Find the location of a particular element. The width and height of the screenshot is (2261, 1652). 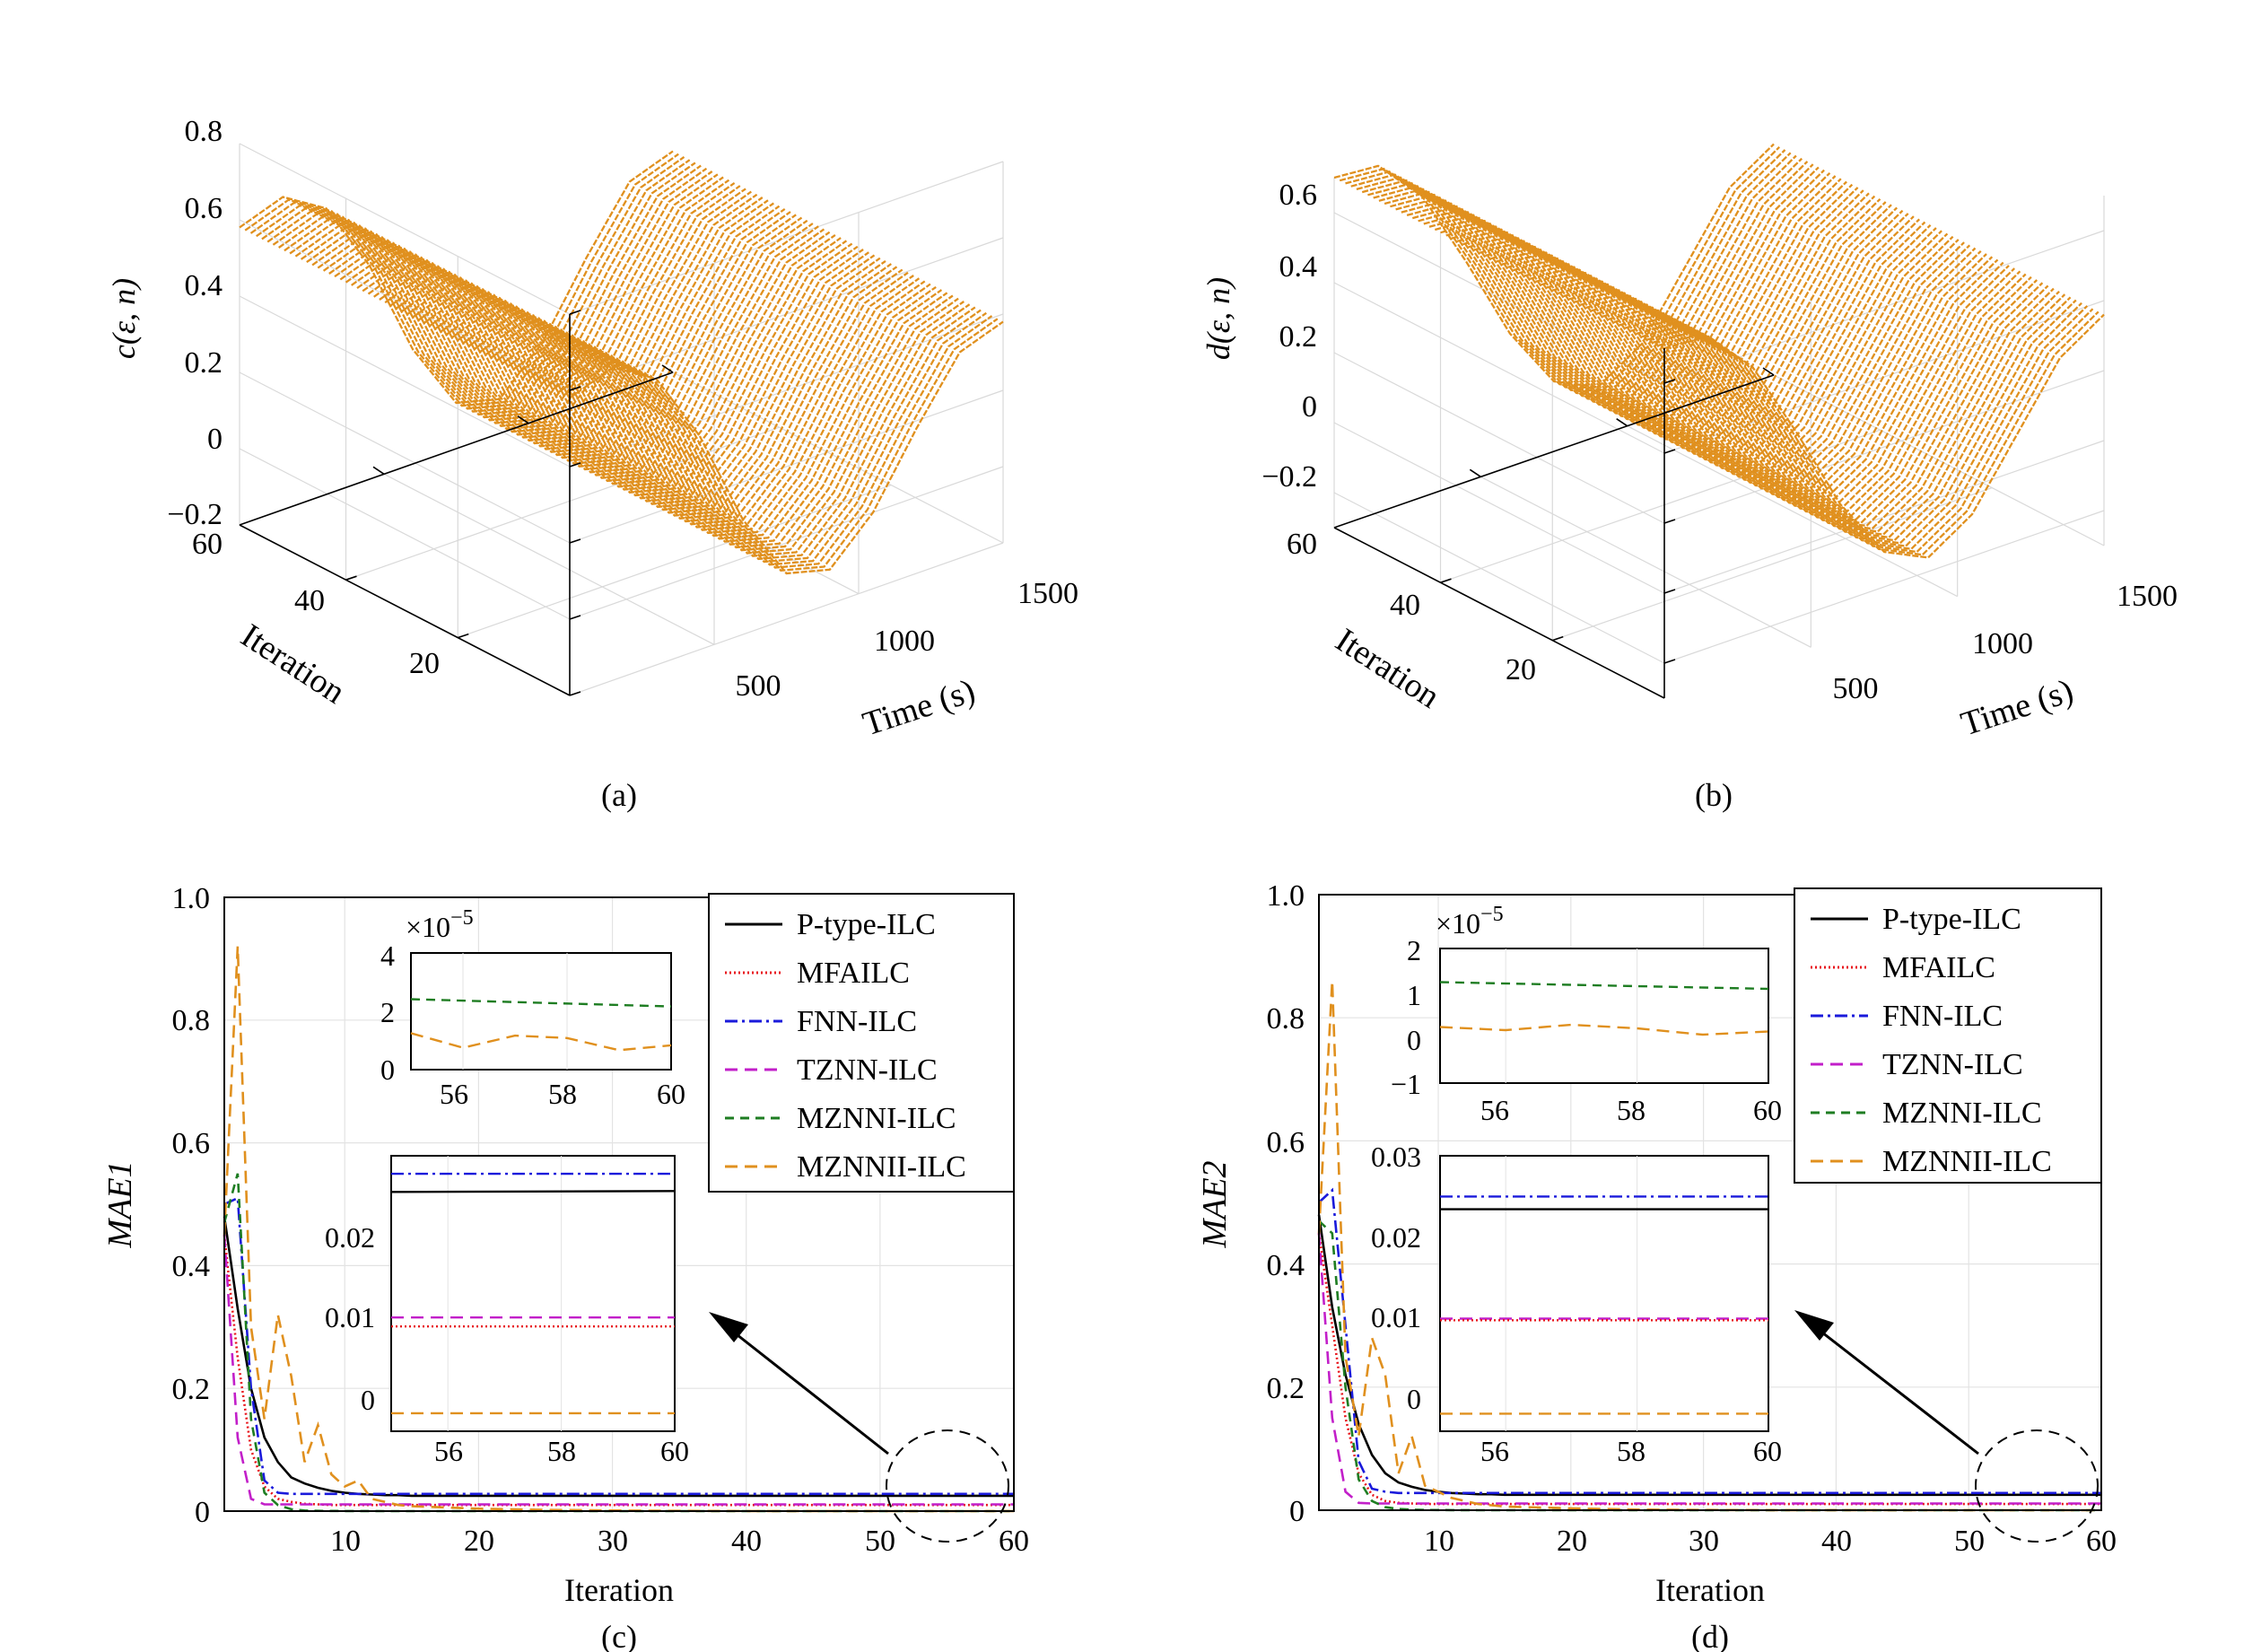

panel-c-xtick: 10 is located at coordinates (345, 1541).